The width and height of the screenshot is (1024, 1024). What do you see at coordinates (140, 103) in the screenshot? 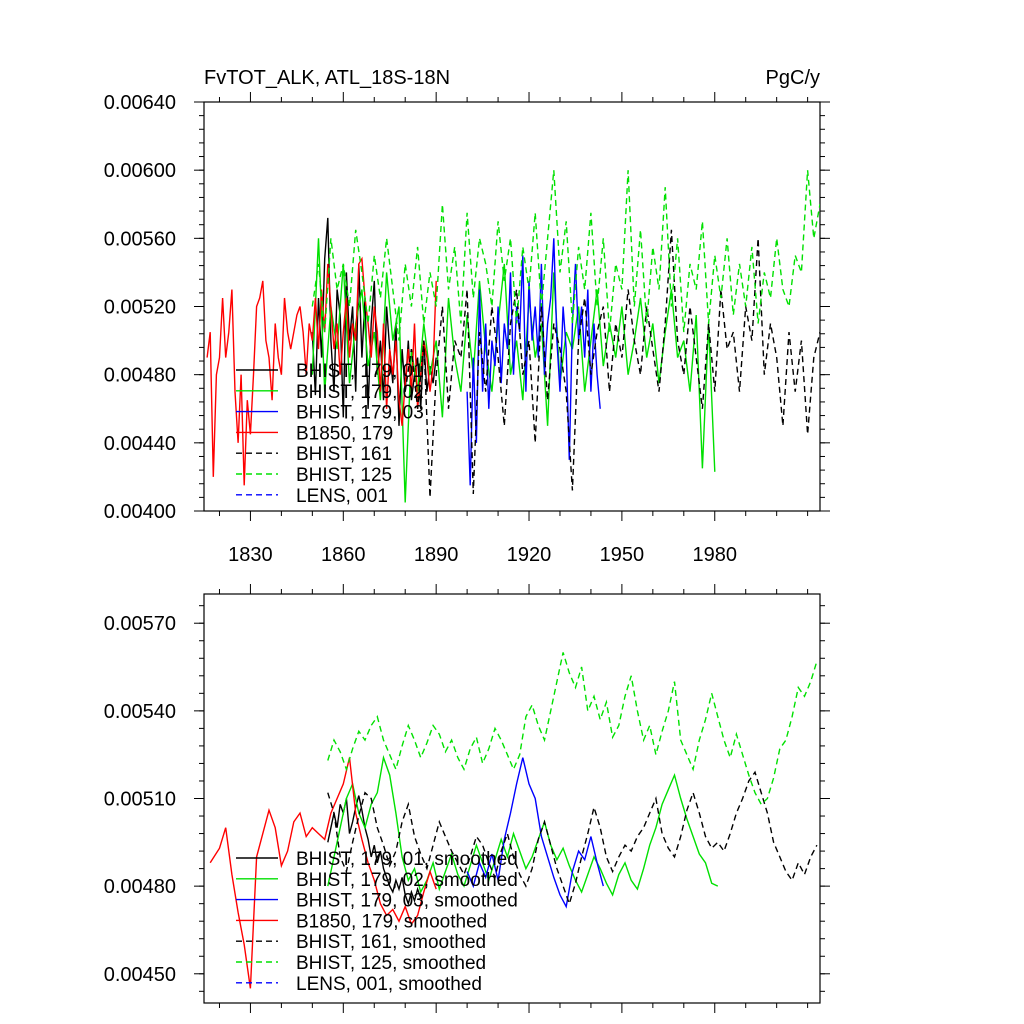
I see `y-tick-label: 0.00640` at bounding box center [140, 103].